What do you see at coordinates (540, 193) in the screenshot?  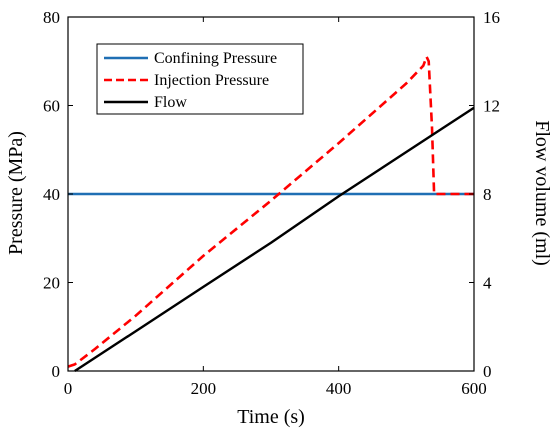 I see `y-axis-label-right: Flow volume (ml)` at bounding box center [540, 193].